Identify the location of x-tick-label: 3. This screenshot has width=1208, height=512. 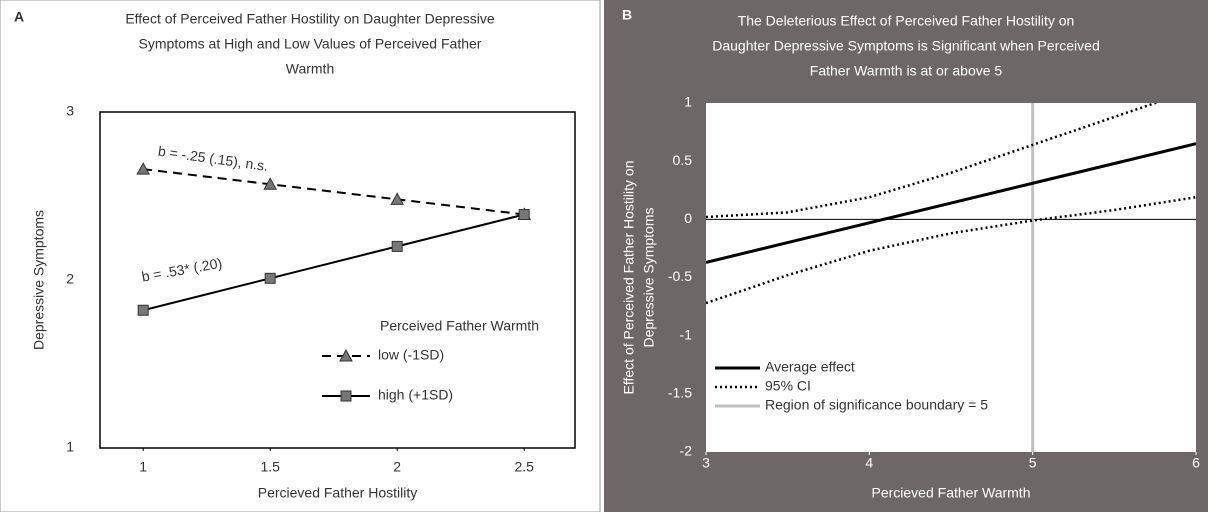
(706, 463).